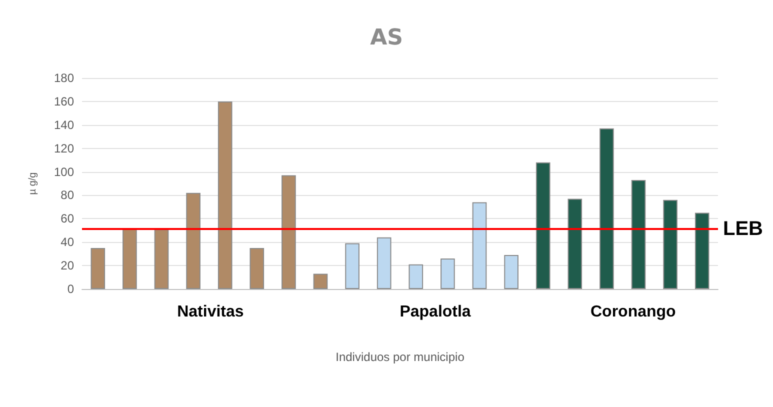 Image resolution: width=773 pixels, height=407 pixels. I want to click on chart-title: AS, so click(386, 38).